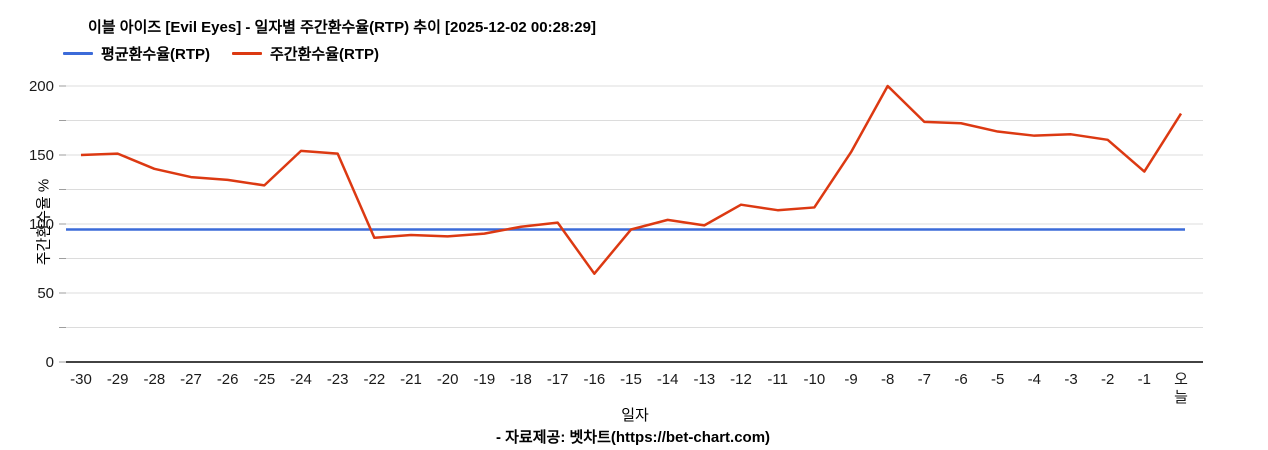  Describe the element at coordinates (221, 53) in the screenshot. I see `chart-legend: 평균환수율(RTP) 주간환수율(RTP)` at that location.